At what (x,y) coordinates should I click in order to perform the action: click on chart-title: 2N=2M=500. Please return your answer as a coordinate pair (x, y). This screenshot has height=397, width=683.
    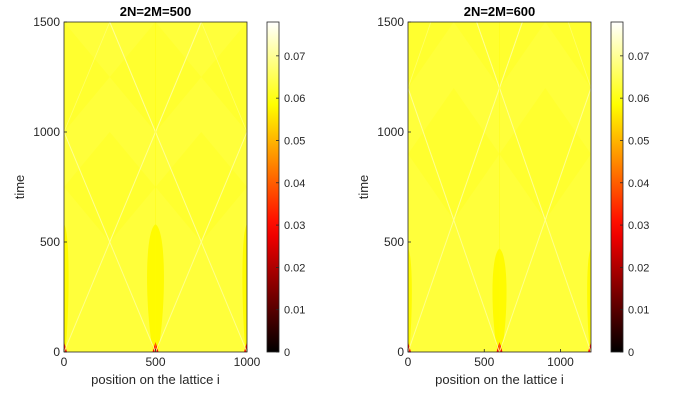
    Looking at the image, I should click on (156, 11).